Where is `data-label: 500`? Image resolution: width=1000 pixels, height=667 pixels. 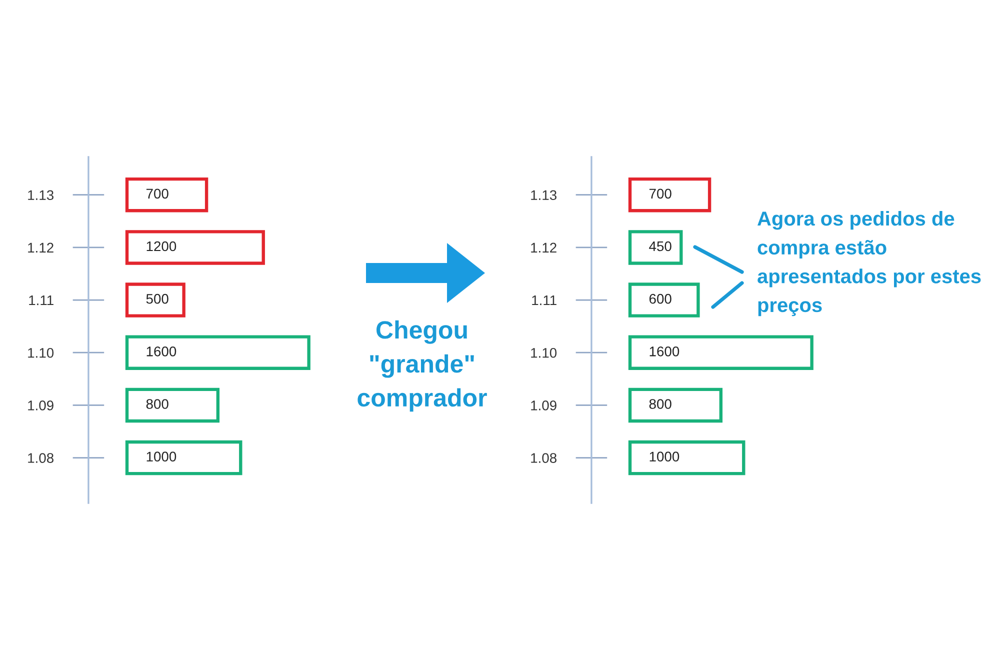
data-label: 500 is located at coordinates (157, 299).